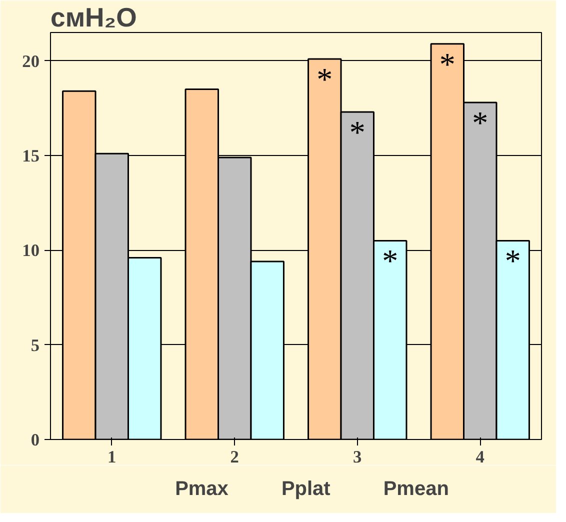 Image resolution: width=566 pixels, height=522 pixels. Describe the element at coordinates (480, 457) in the screenshot. I see `x-tick-label: 4` at that location.